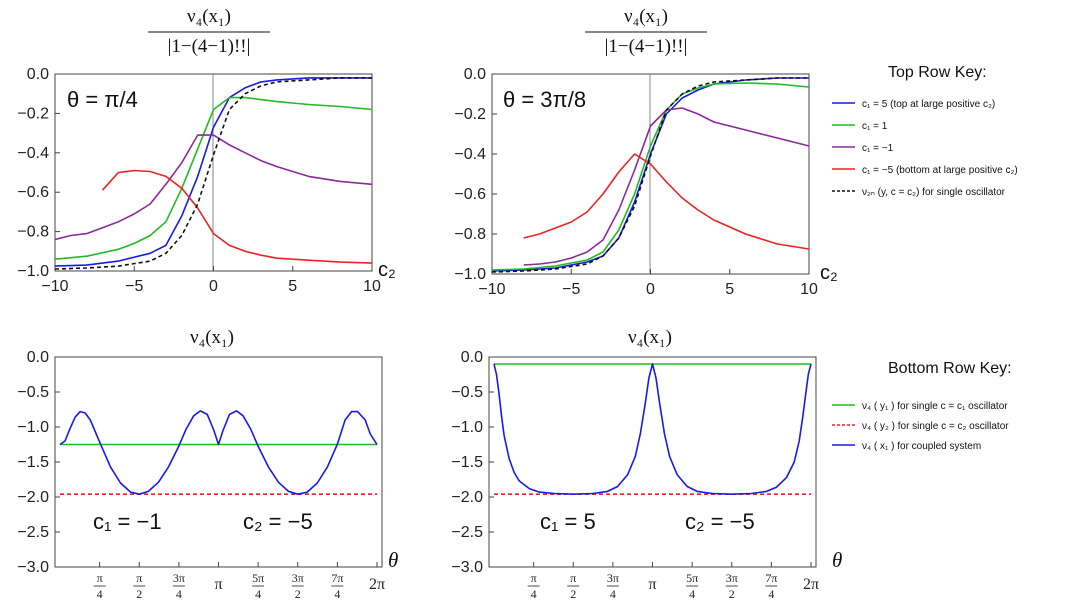 This screenshot has width=1076, height=607. I want to click on bottom-key-title: Bottom Row Key:, so click(950, 368).